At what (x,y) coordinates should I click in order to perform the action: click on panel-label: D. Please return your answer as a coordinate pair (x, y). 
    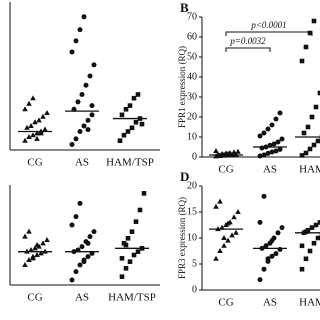
    Looking at the image, I should click on (184, 176).